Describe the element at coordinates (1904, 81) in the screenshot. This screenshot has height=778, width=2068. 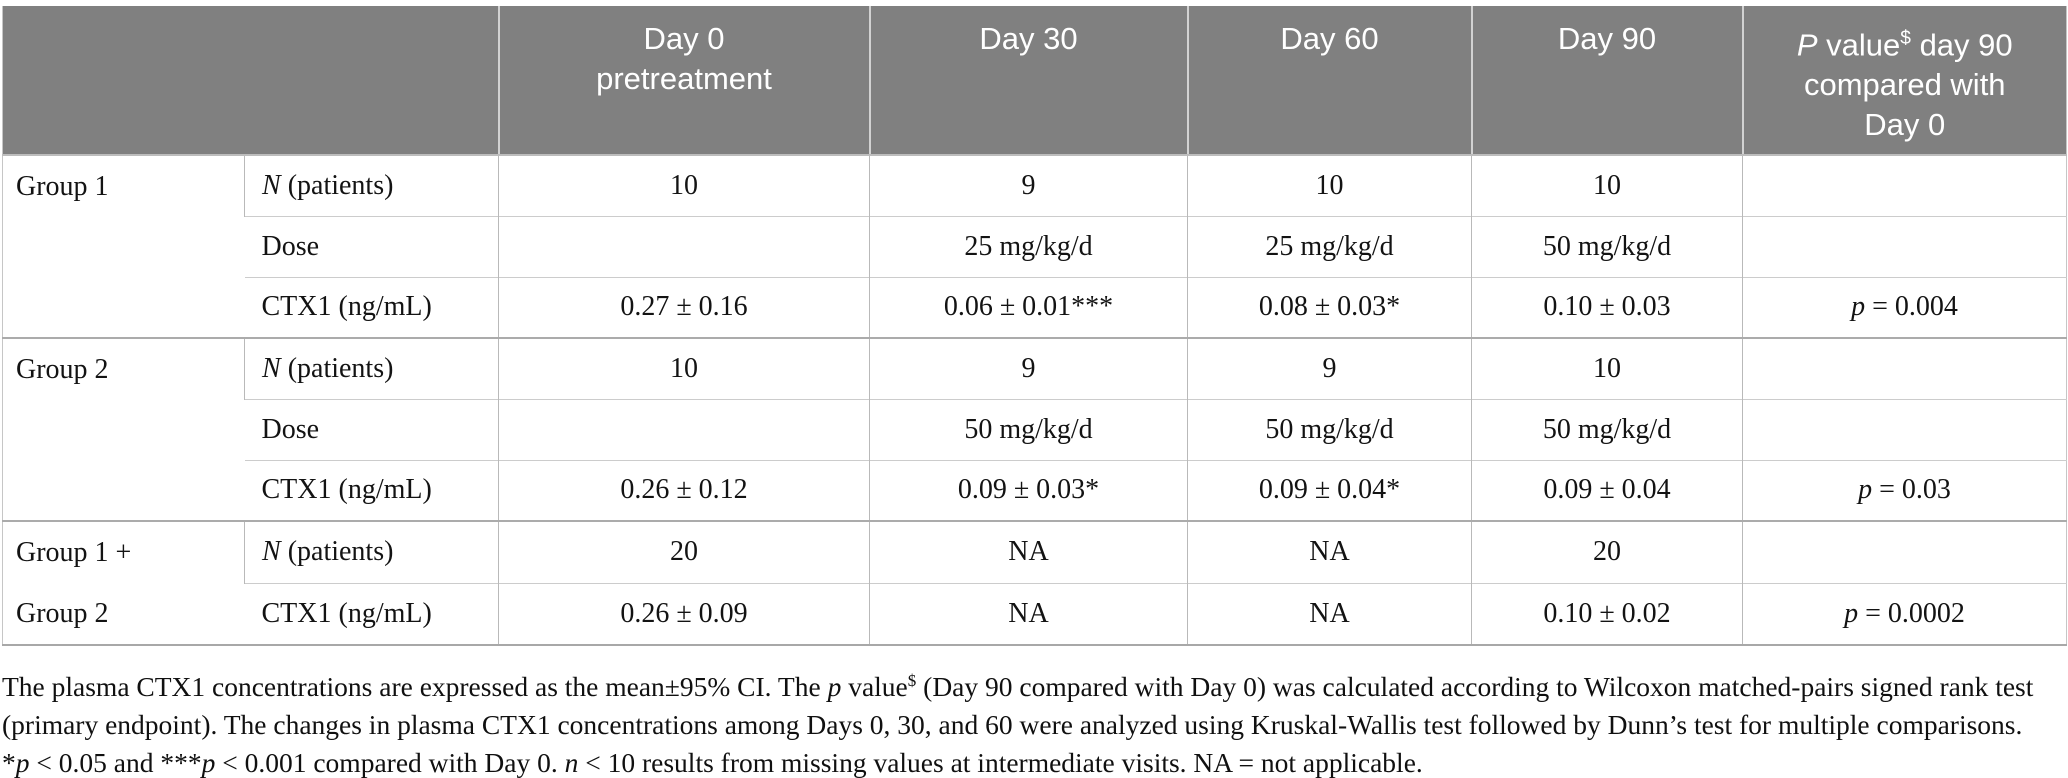
I see `col-header-pvalue: P value$ day 90 compared with Day 0` at that location.